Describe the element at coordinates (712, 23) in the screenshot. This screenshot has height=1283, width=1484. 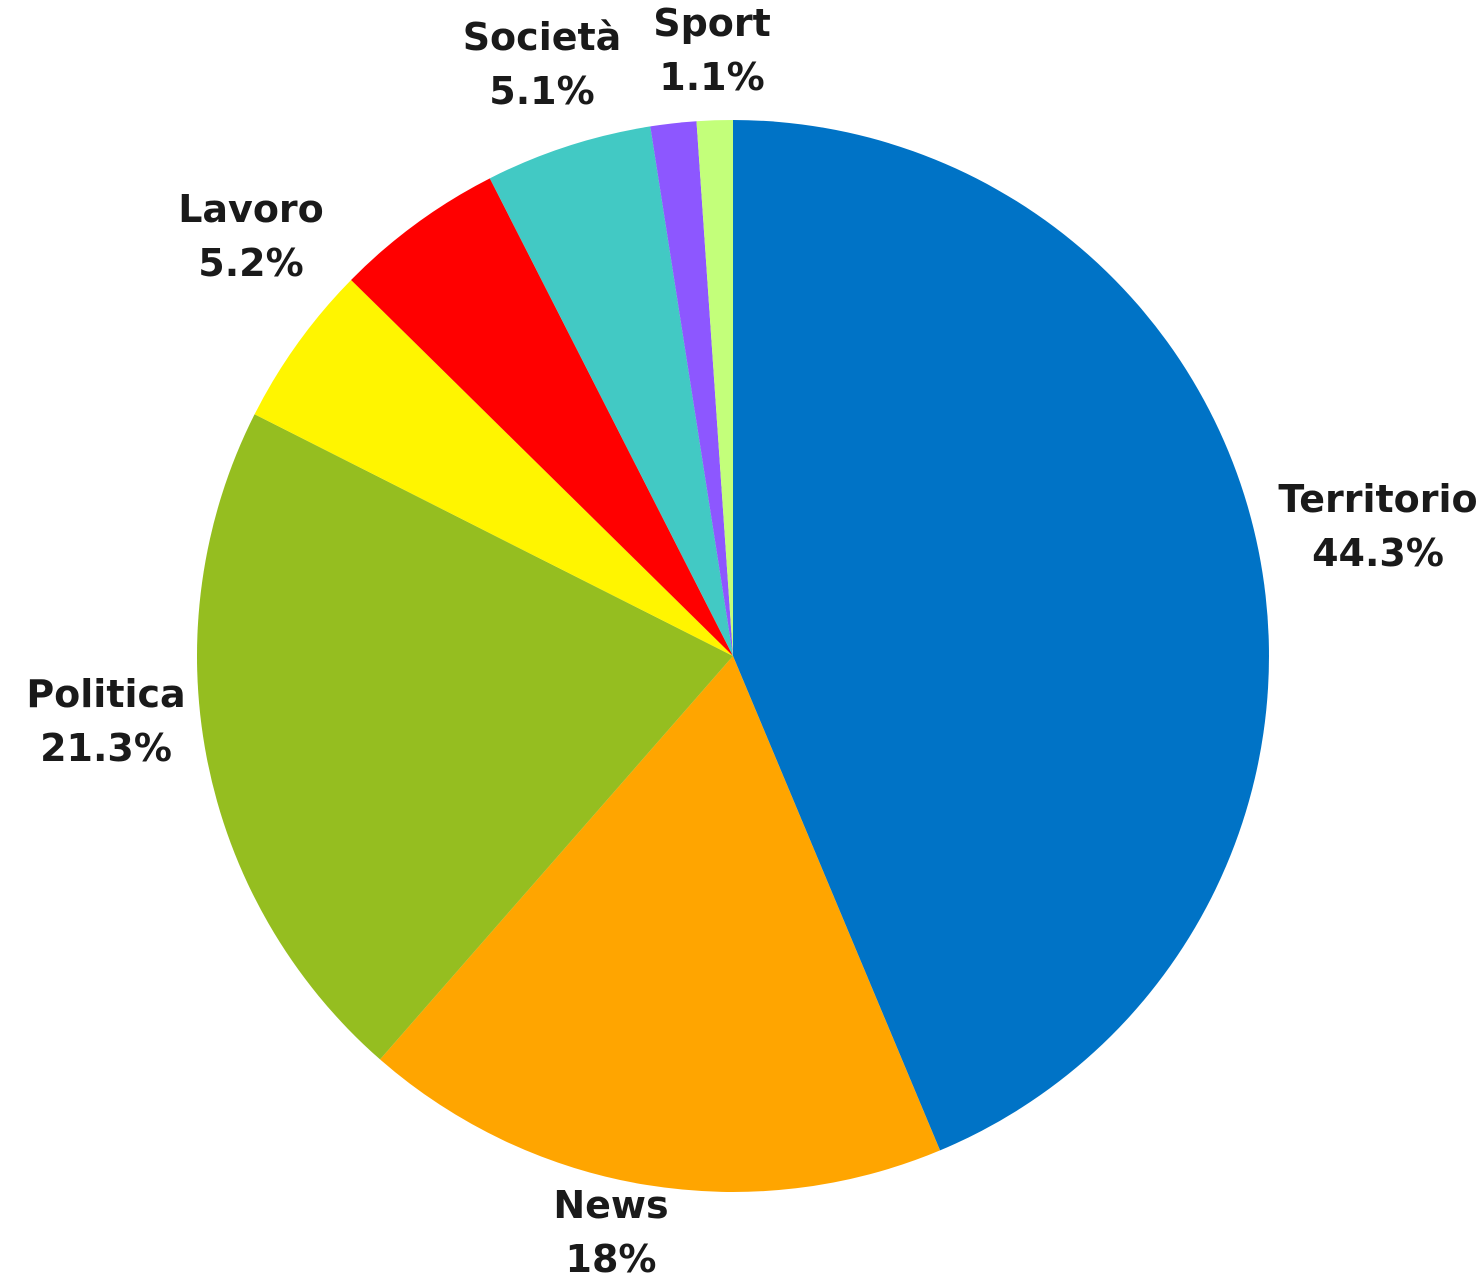
I see `slice-label-sport: Sport` at that location.